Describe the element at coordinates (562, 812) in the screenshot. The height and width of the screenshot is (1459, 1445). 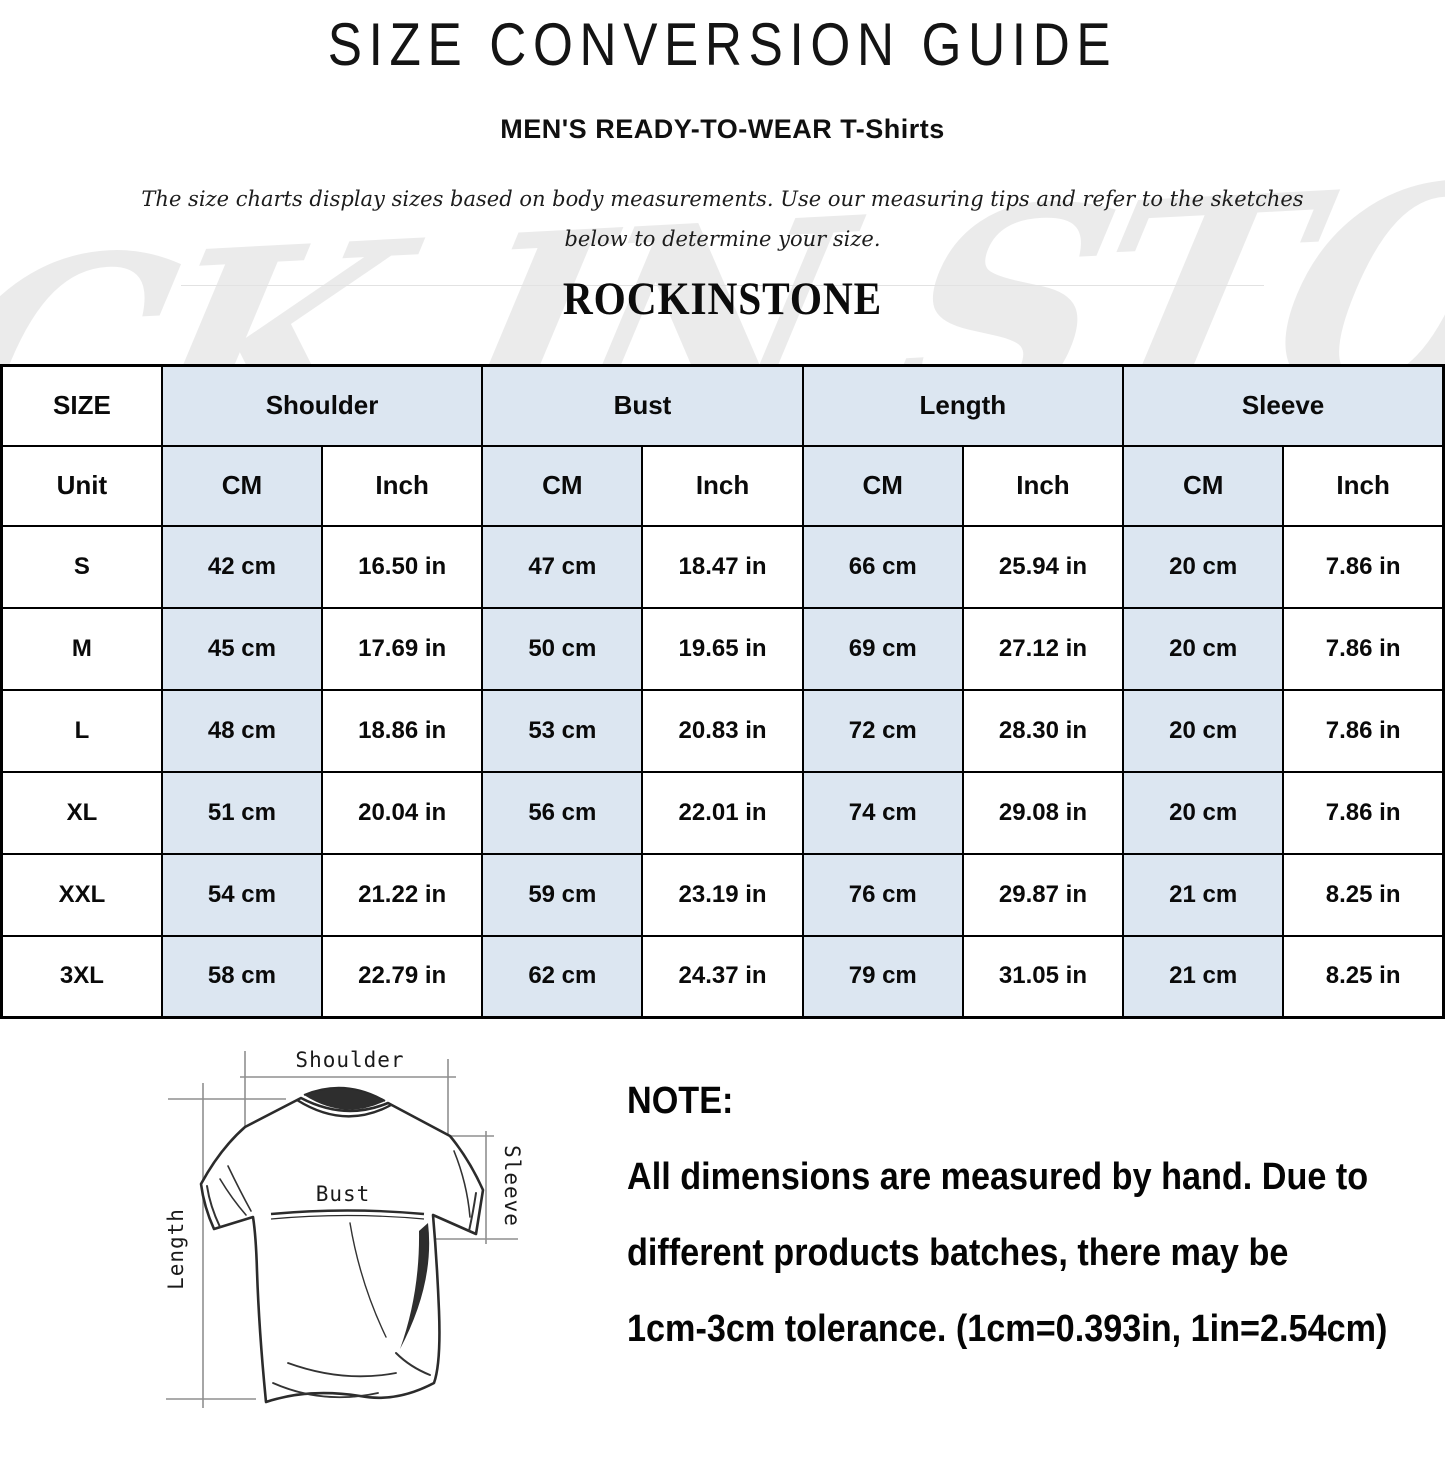
I see `table-cell: 56 cm` at that location.